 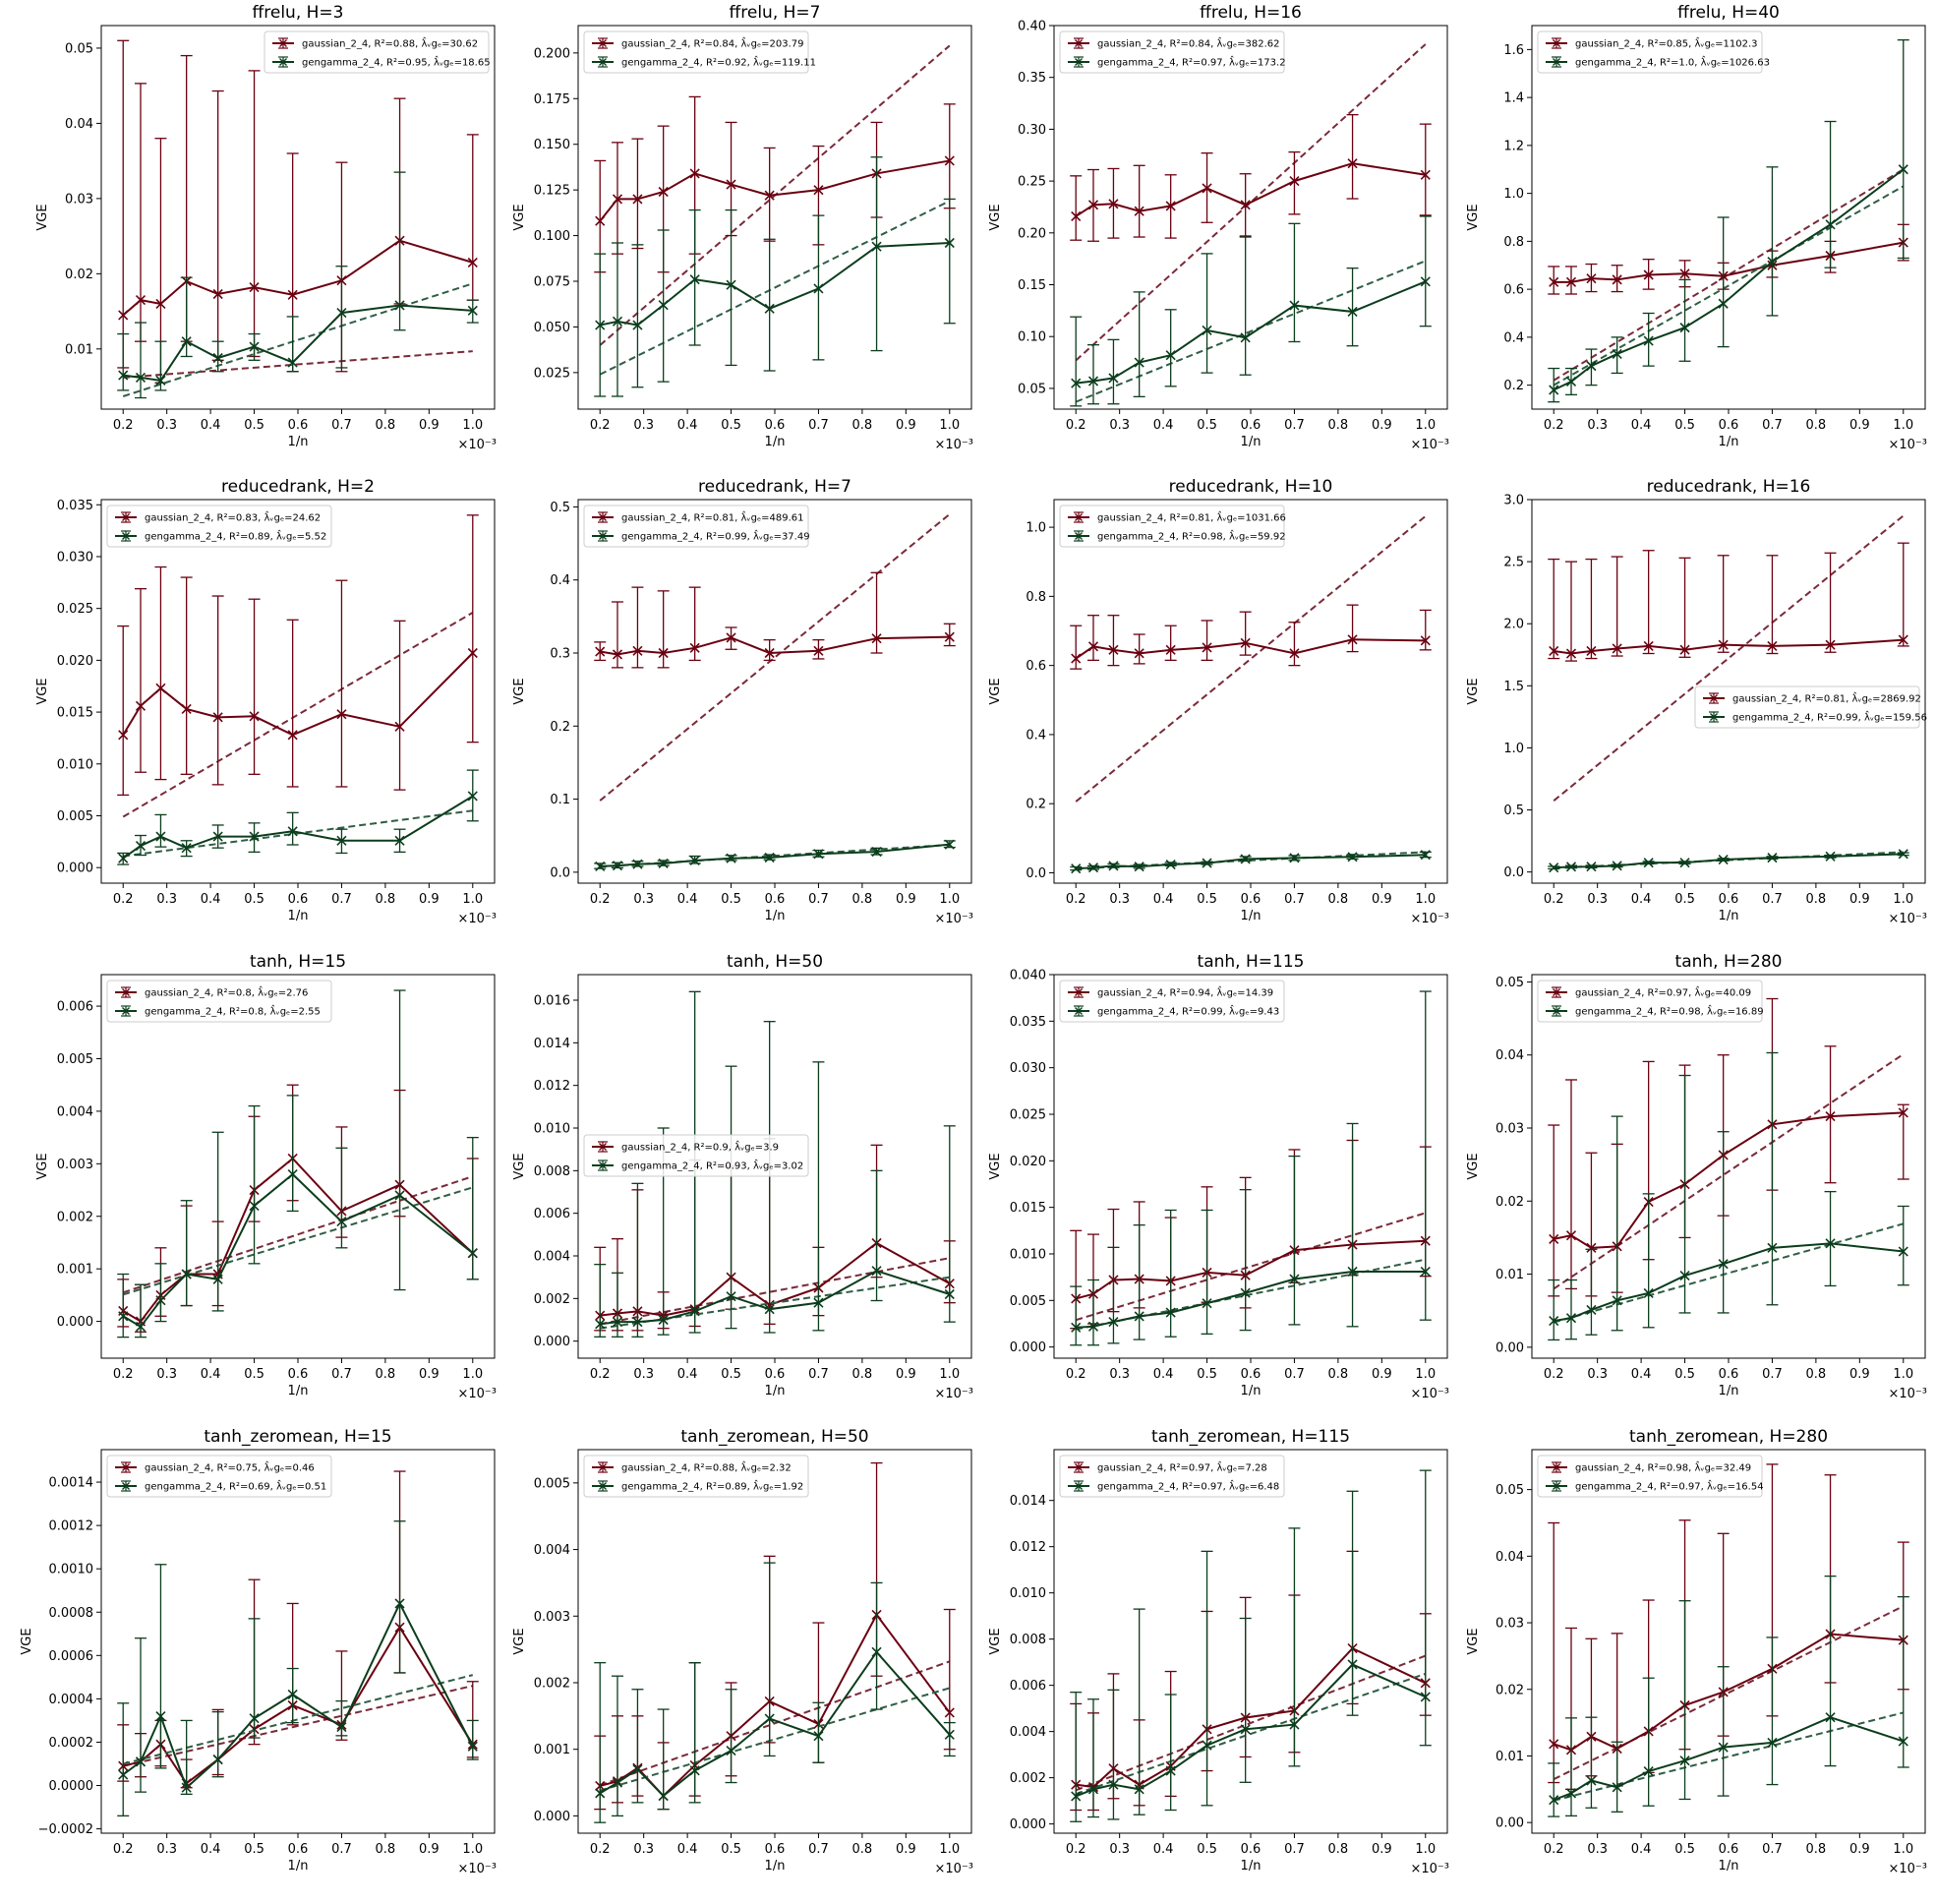 I want to click on y-tick-label: 0.002, so click(x=552, y=1683).